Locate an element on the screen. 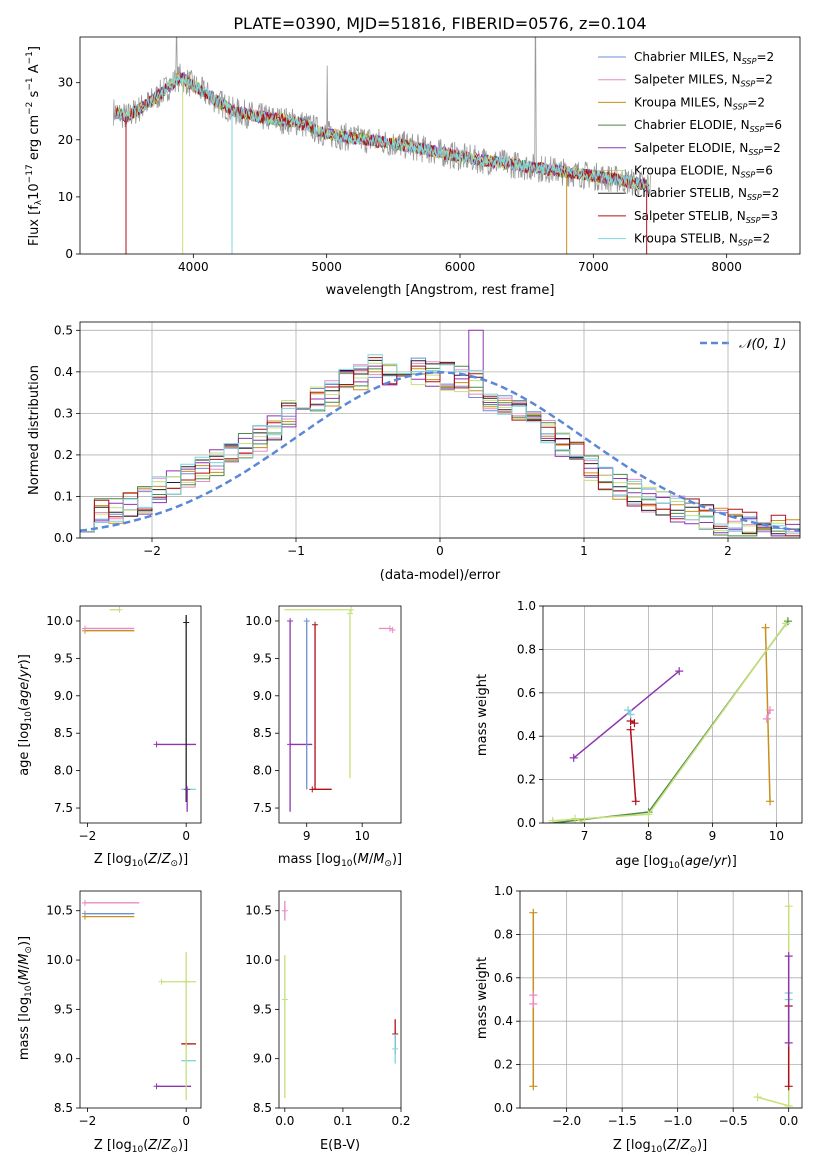  x-tick-label: −1.5 is located at coordinates (622, 1121).